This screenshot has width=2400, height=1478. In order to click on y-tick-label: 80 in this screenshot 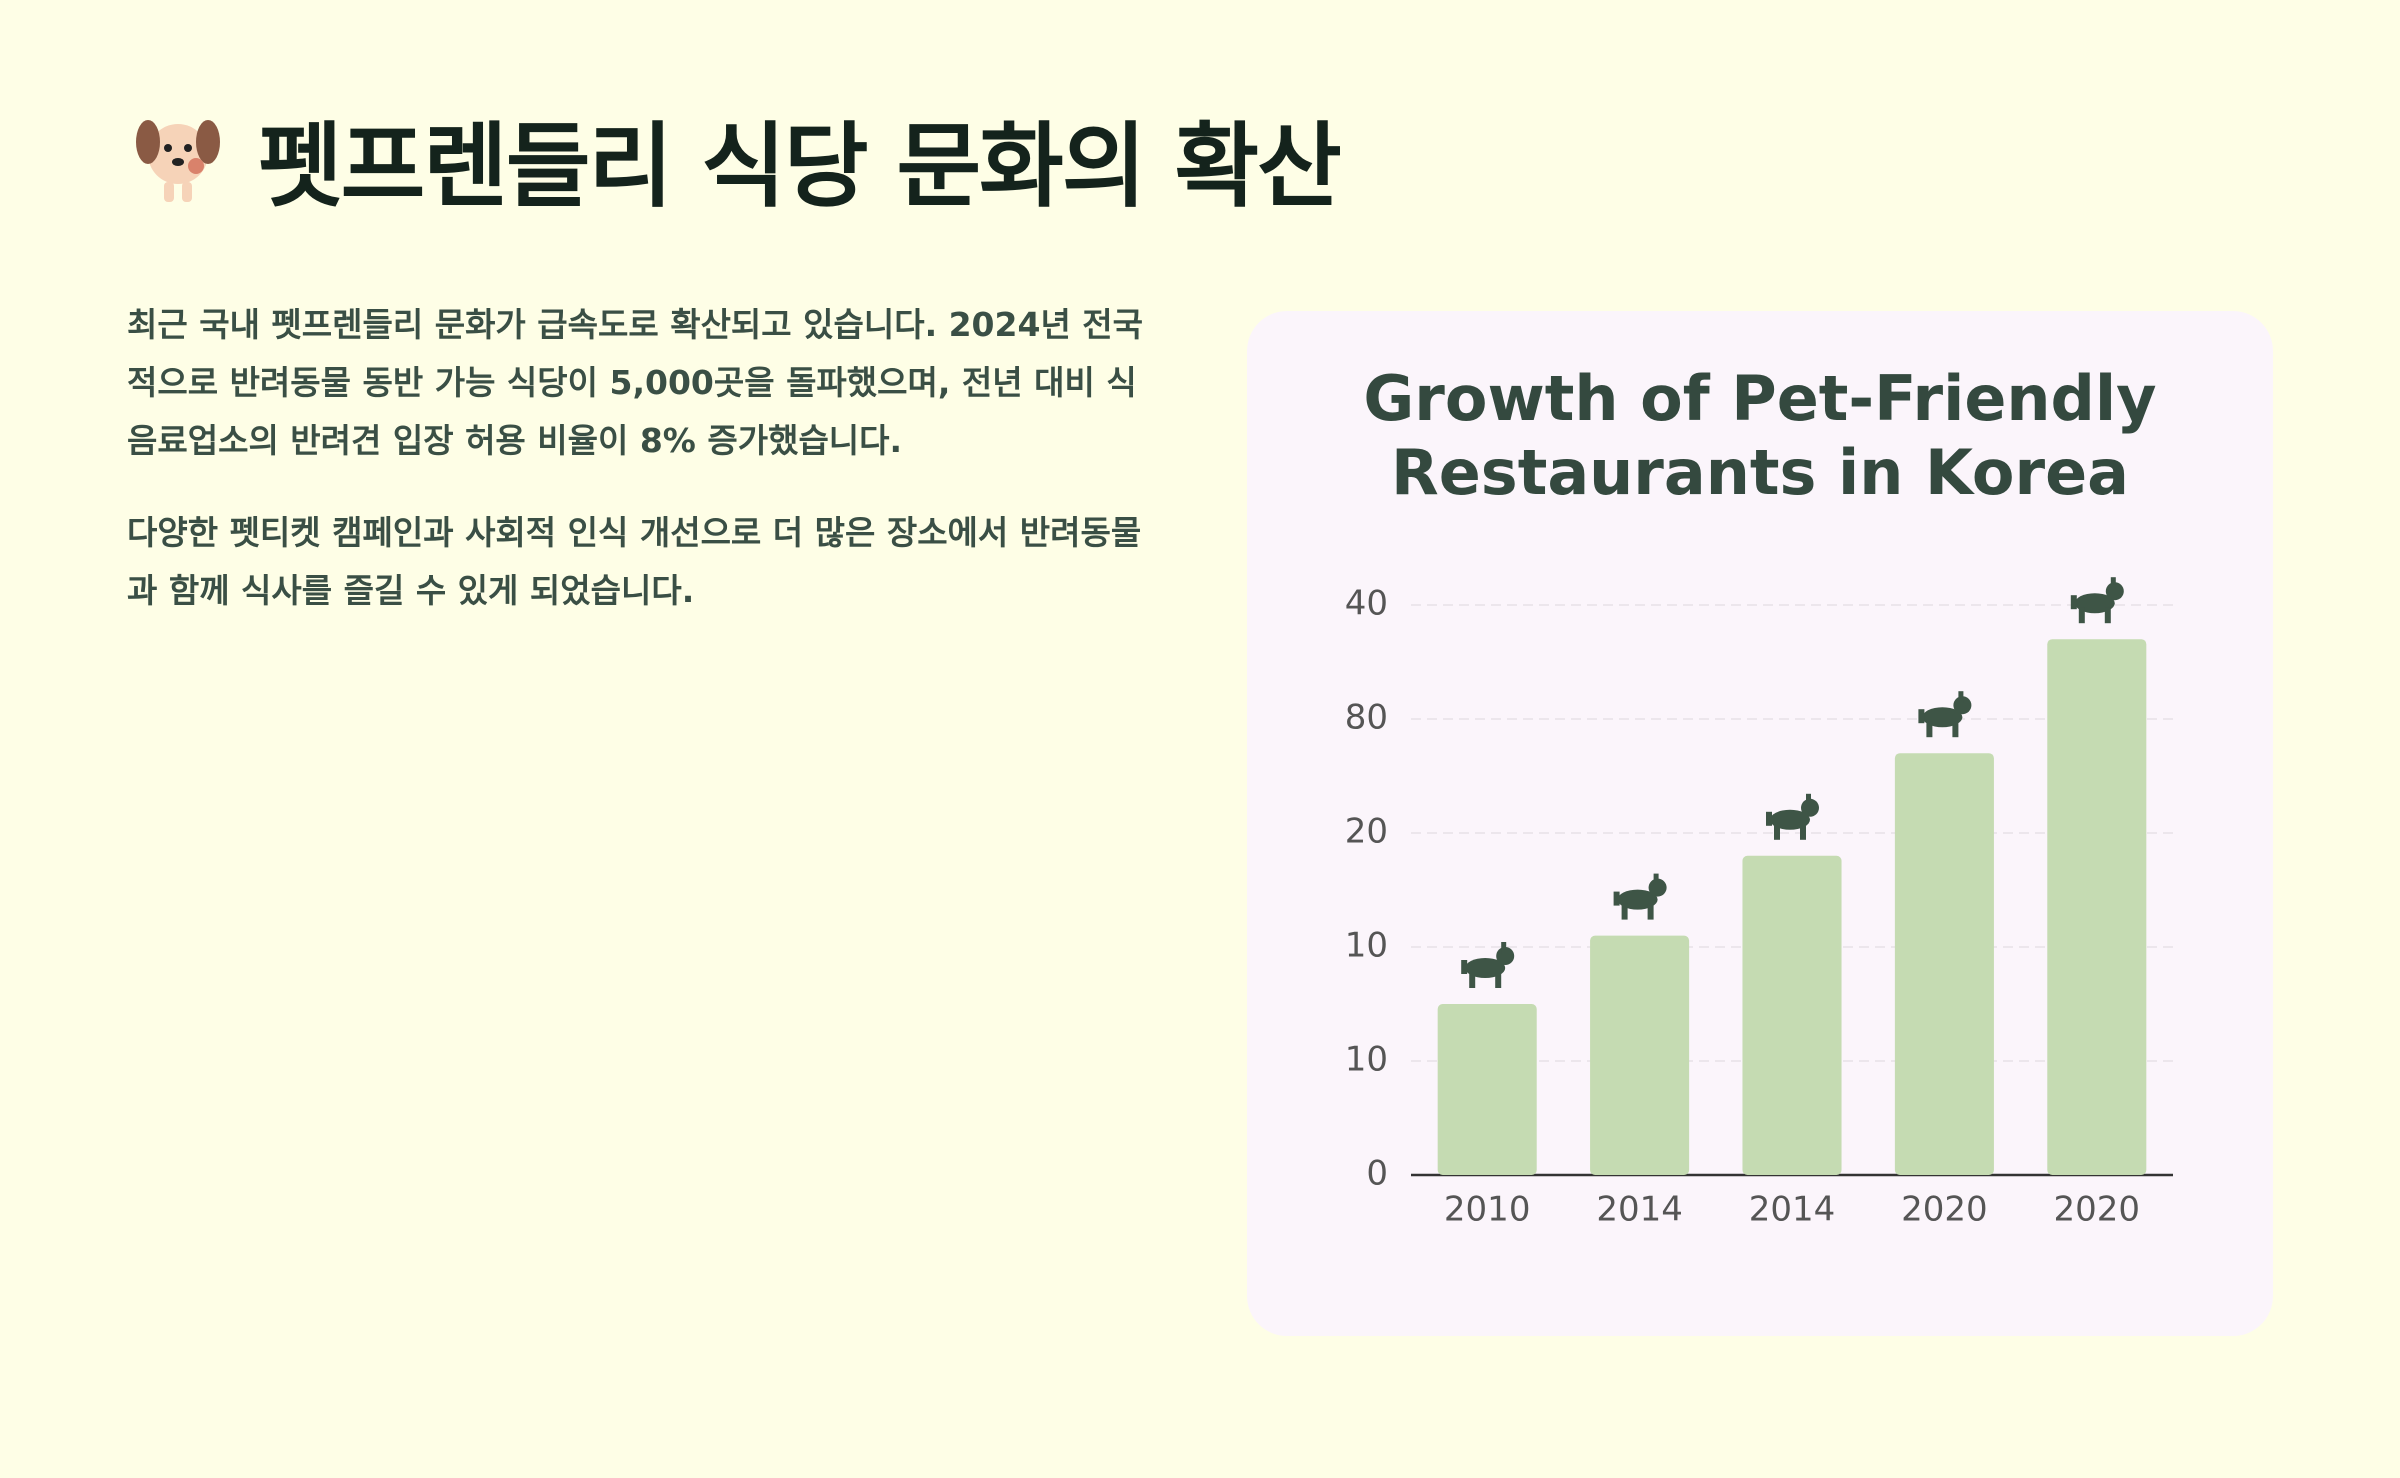, I will do `click(1366, 718)`.